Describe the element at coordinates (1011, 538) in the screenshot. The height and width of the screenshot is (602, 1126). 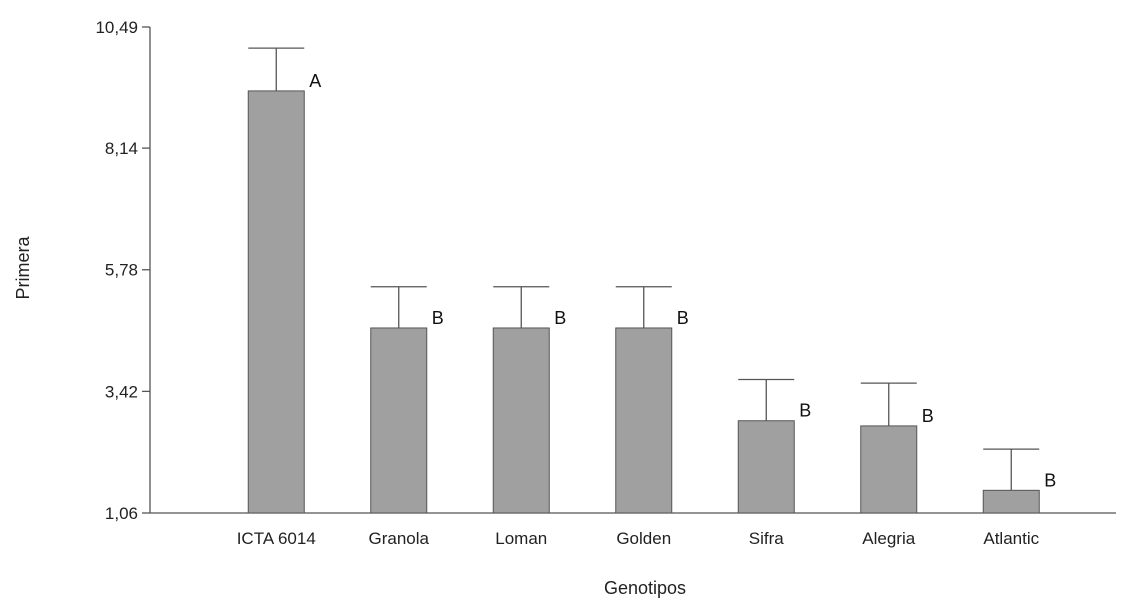
I see `x-tick-label: Atlantic` at that location.